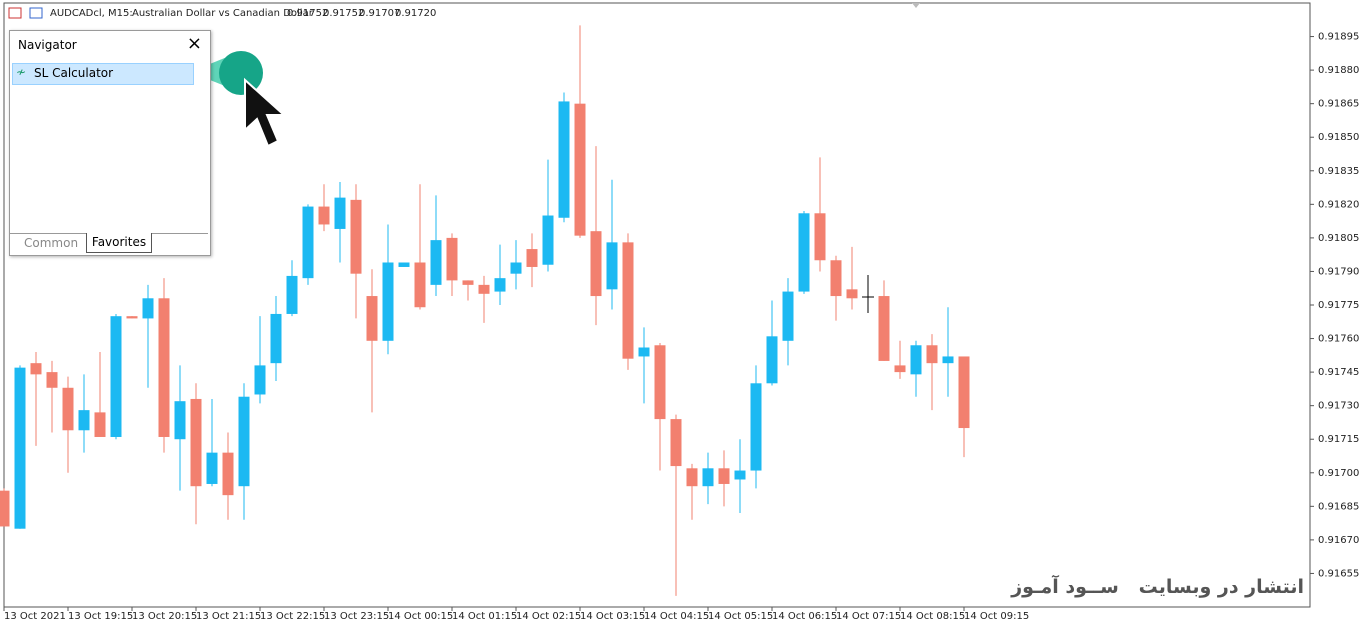 The image size is (1364, 628). Describe the element at coordinates (1338, 70) in the screenshot. I see `y-tick-label: 0.91880` at that location.